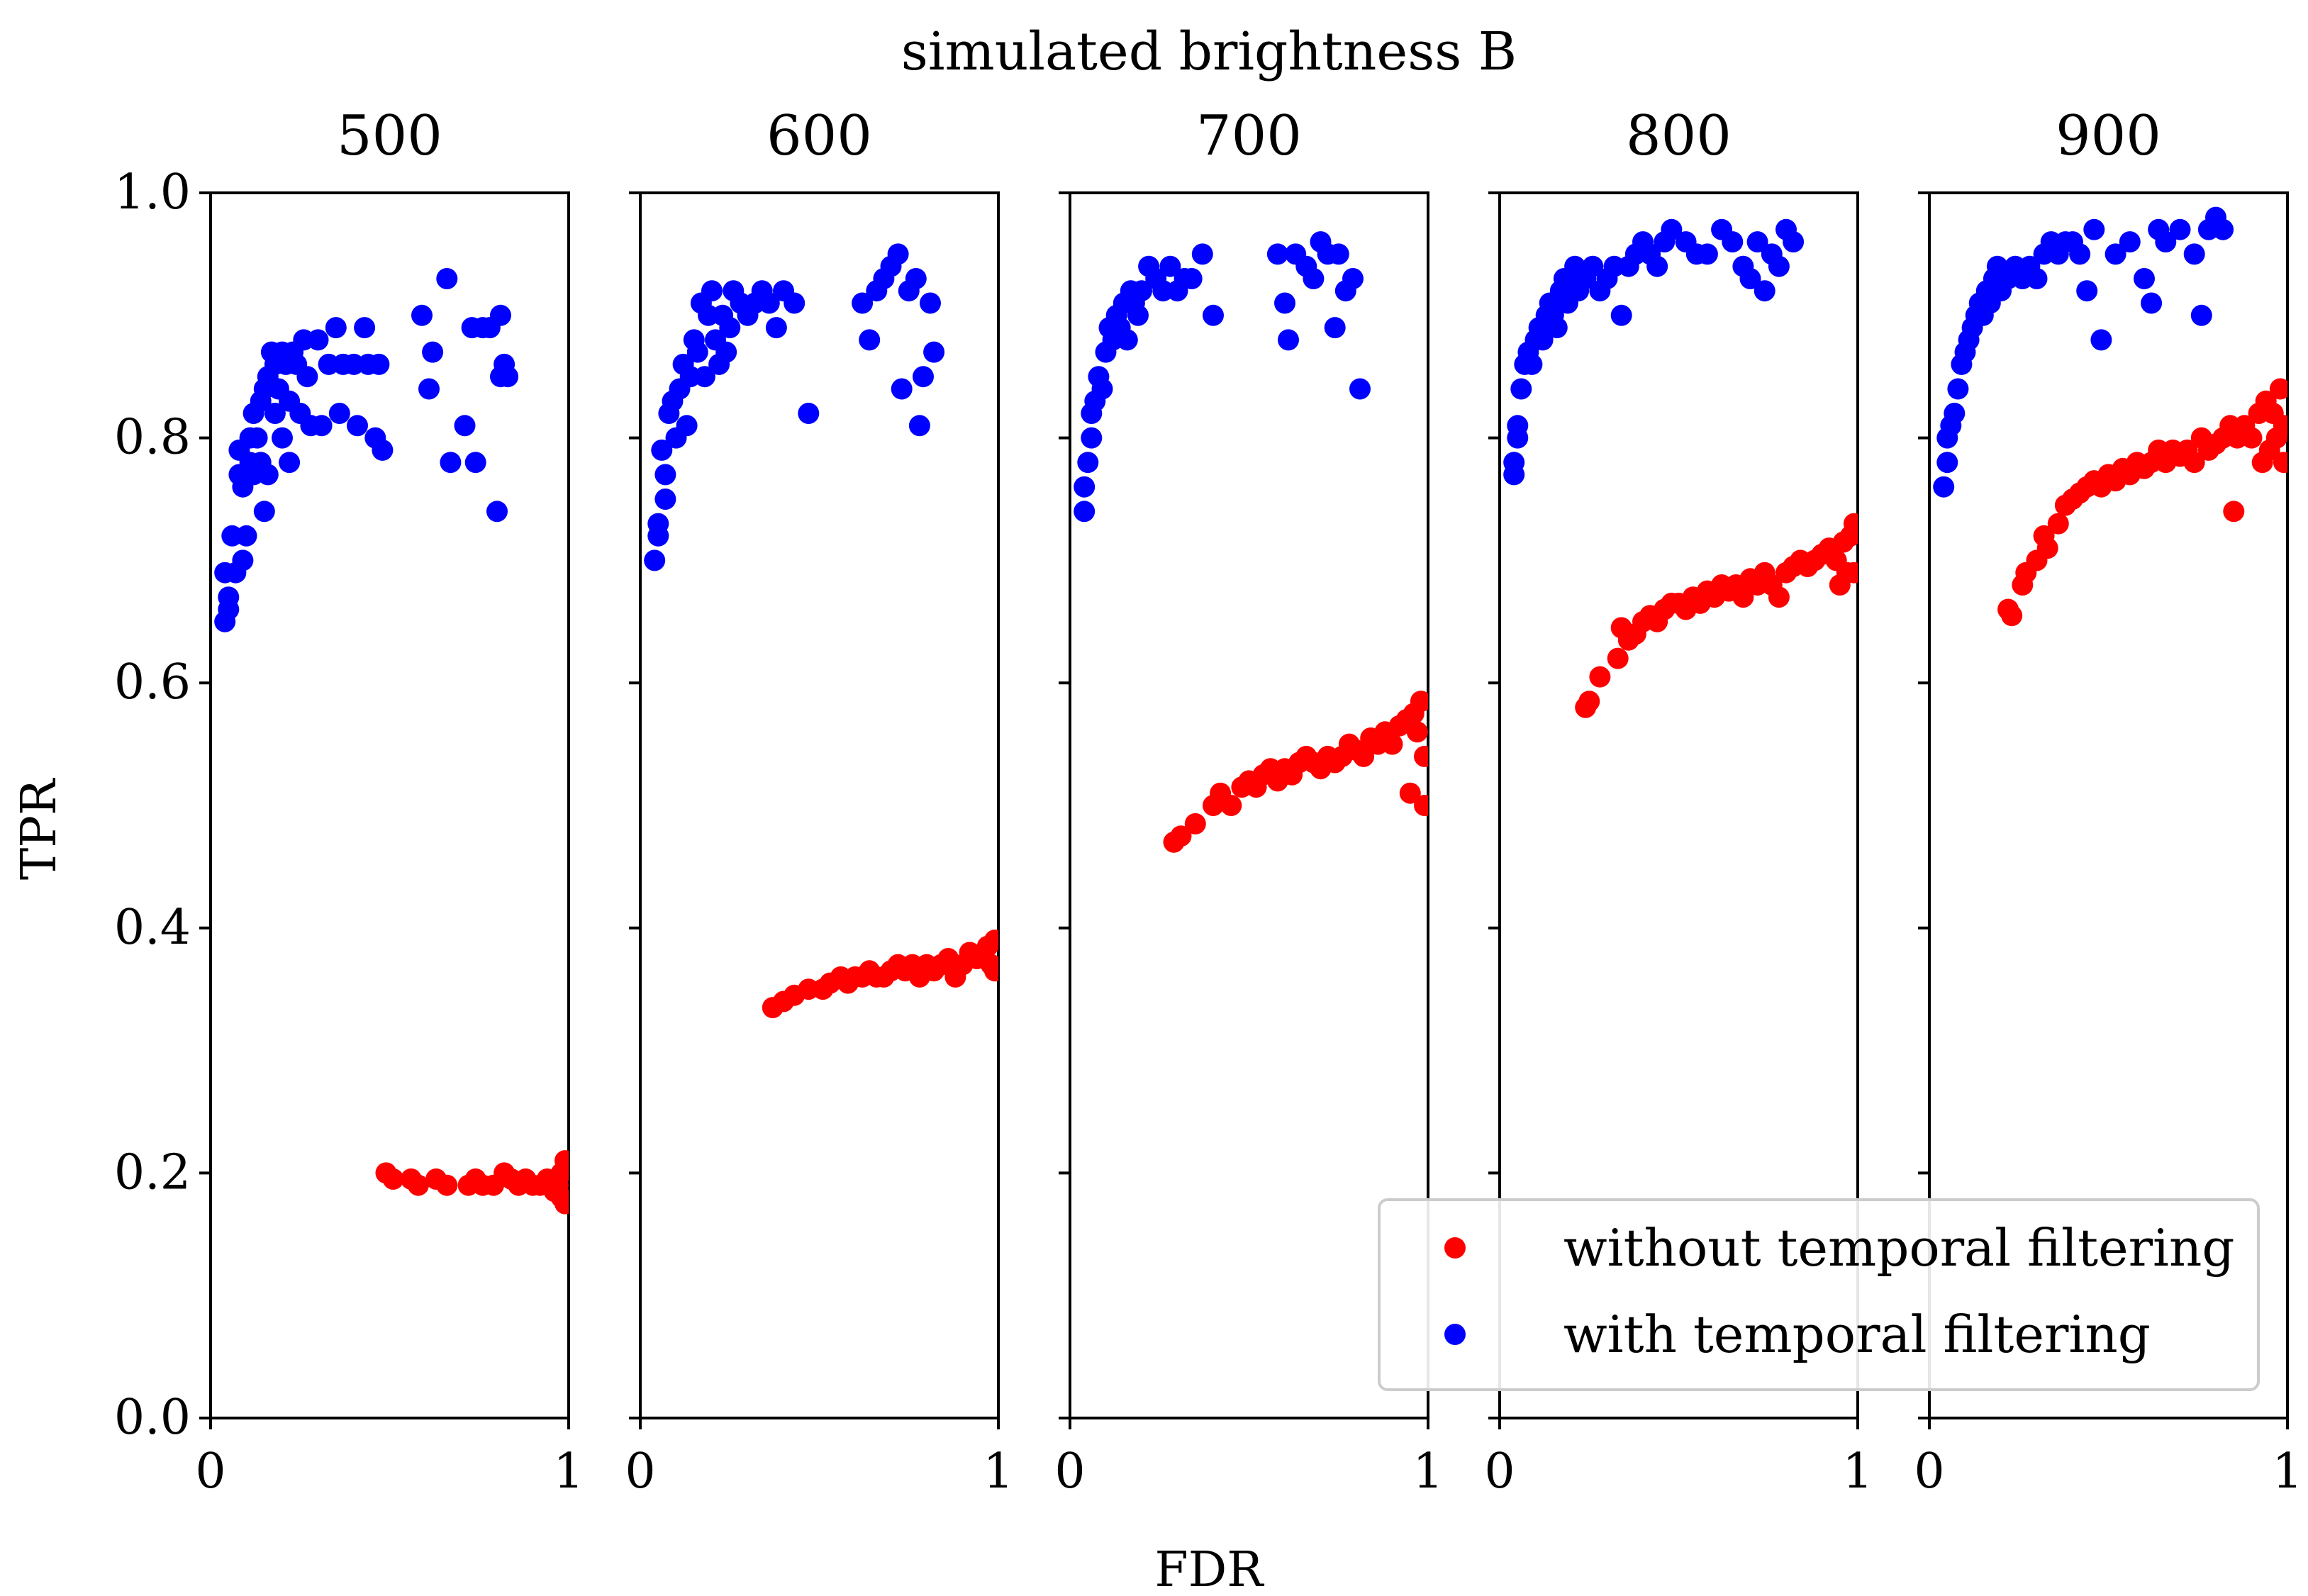 This screenshot has height=1596, width=2308. Describe the element at coordinates (152, 1418) in the screenshot. I see `y-tick-label: 0.0` at that location.